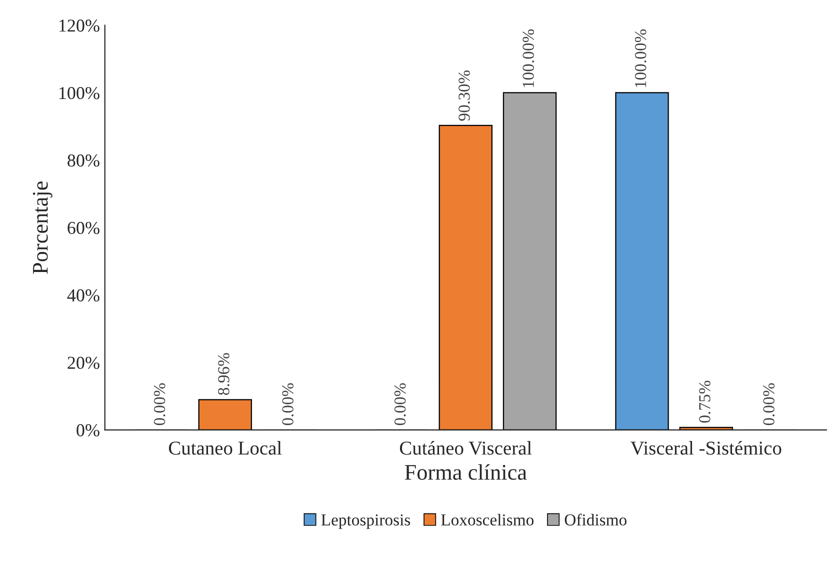 The height and width of the screenshot is (562, 839). Describe the element at coordinates (88, 430) in the screenshot. I see `y-tick-label: 0%` at that location.